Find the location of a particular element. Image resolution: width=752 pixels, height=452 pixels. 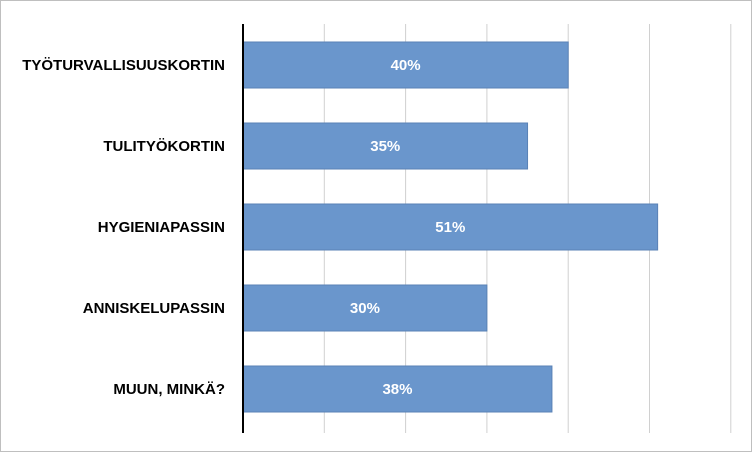

data-label-4: 38% is located at coordinates (397, 389).